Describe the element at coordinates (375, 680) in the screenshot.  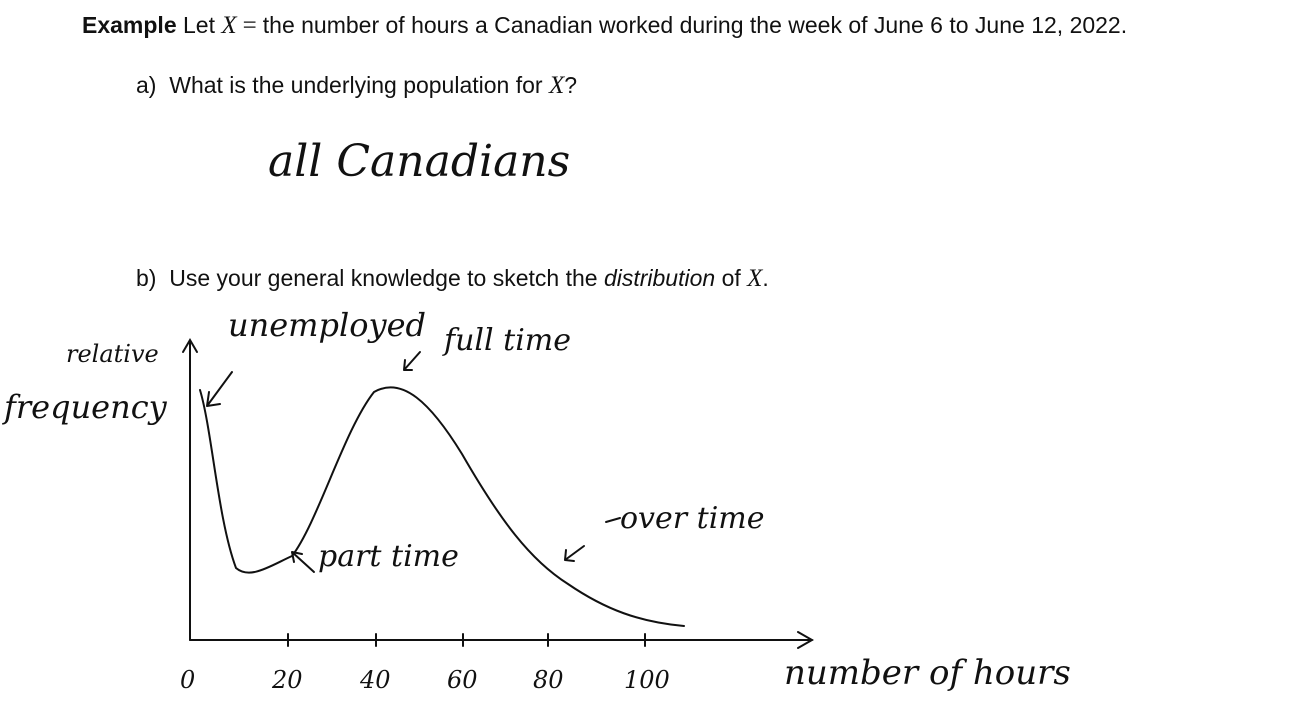
I see `x-tick-label-40: 40` at that location.